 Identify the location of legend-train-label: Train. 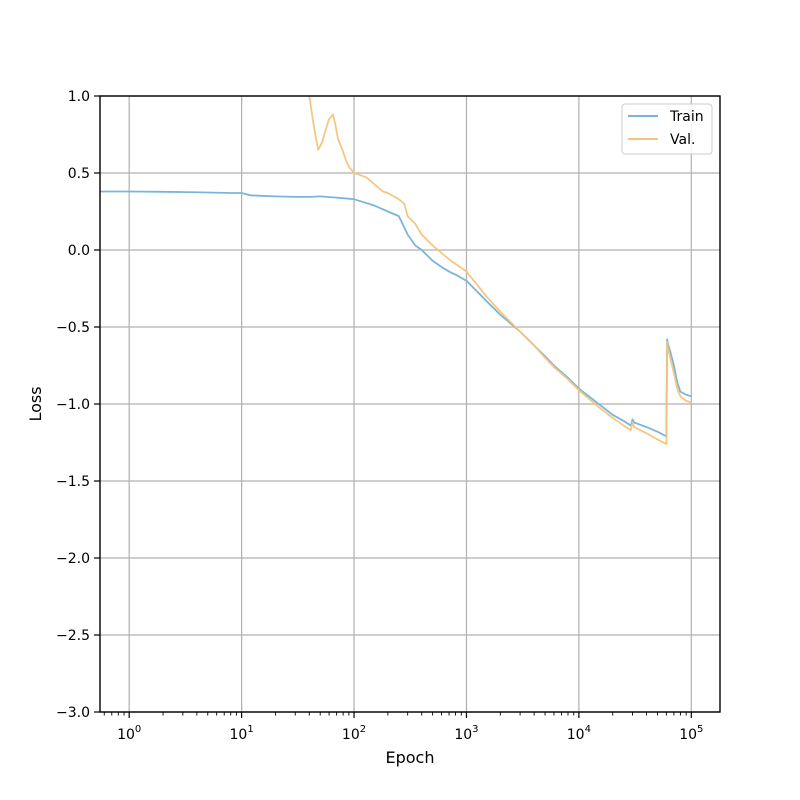
(686, 117).